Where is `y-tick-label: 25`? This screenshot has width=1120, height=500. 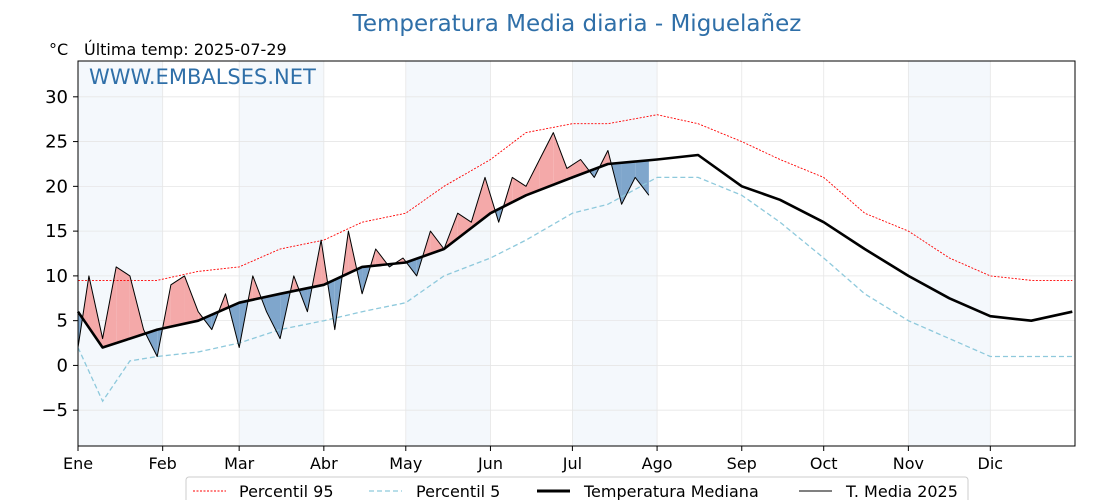
y-tick-label: 25 is located at coordinates (56, 142).